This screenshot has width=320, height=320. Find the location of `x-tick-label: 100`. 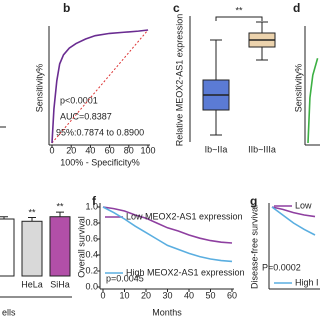

x-tick-label: 100 is located at coordinates (147, 150).